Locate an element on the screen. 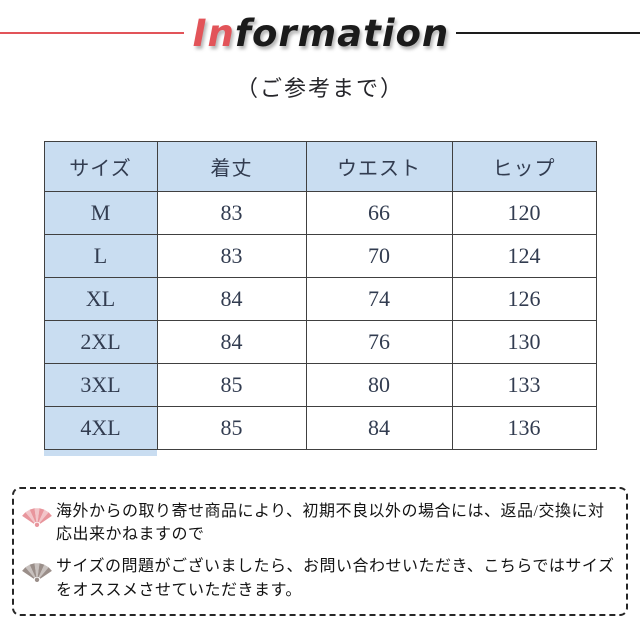  waist-cell: 70 is located at coordinates (379, 256).